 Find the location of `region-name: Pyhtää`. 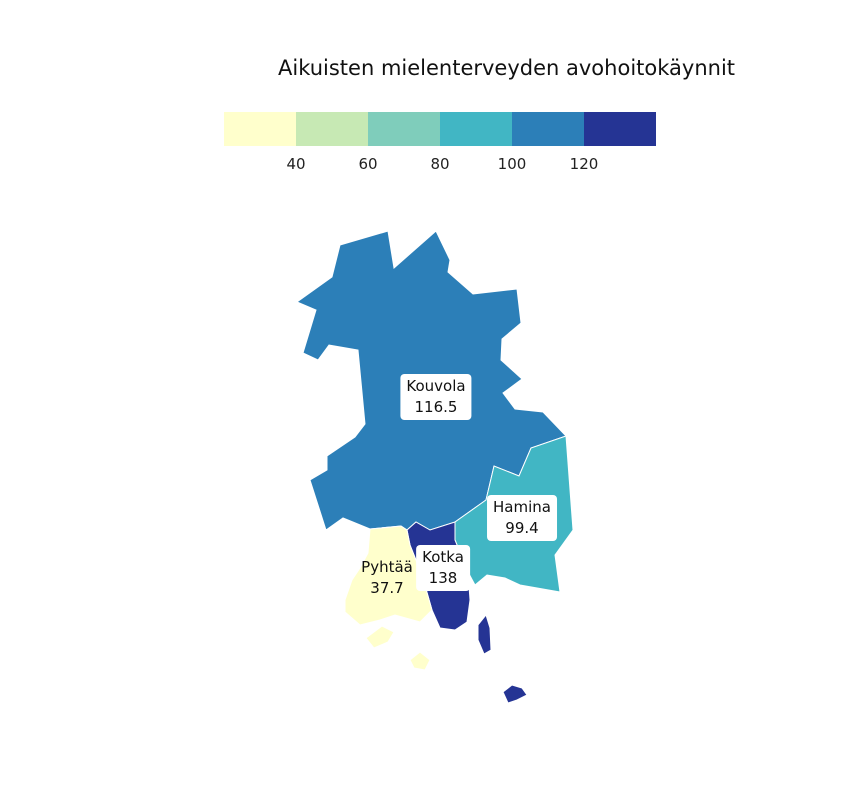

region-name: Pyhtää is located at coordinates (387, 567).